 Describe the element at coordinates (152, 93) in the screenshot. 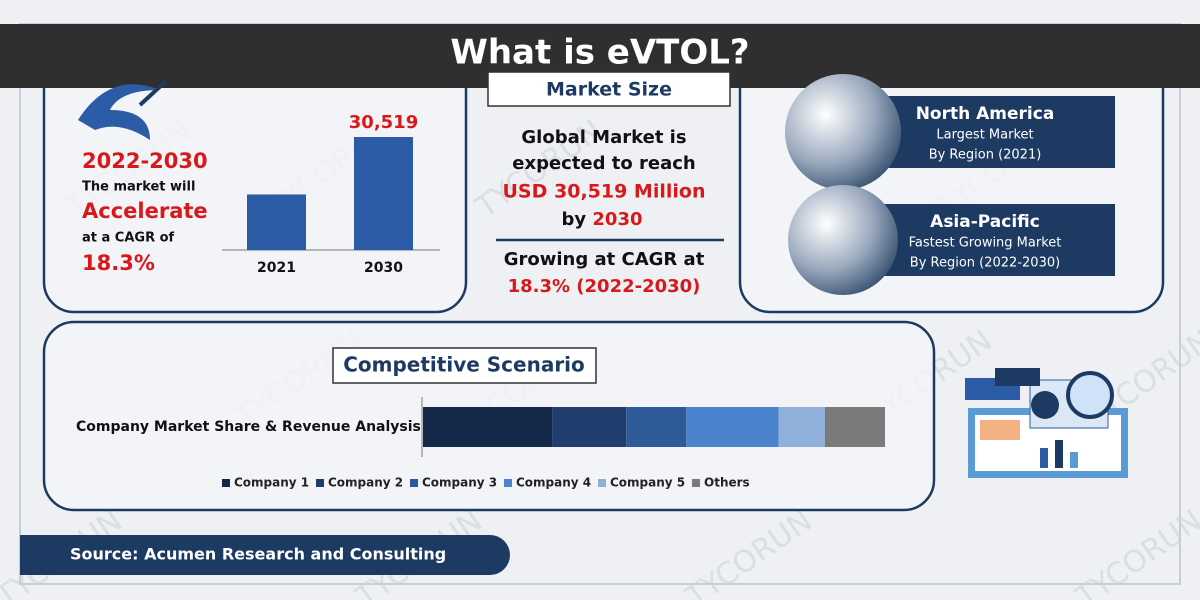

I see `speed-needle` at that location.